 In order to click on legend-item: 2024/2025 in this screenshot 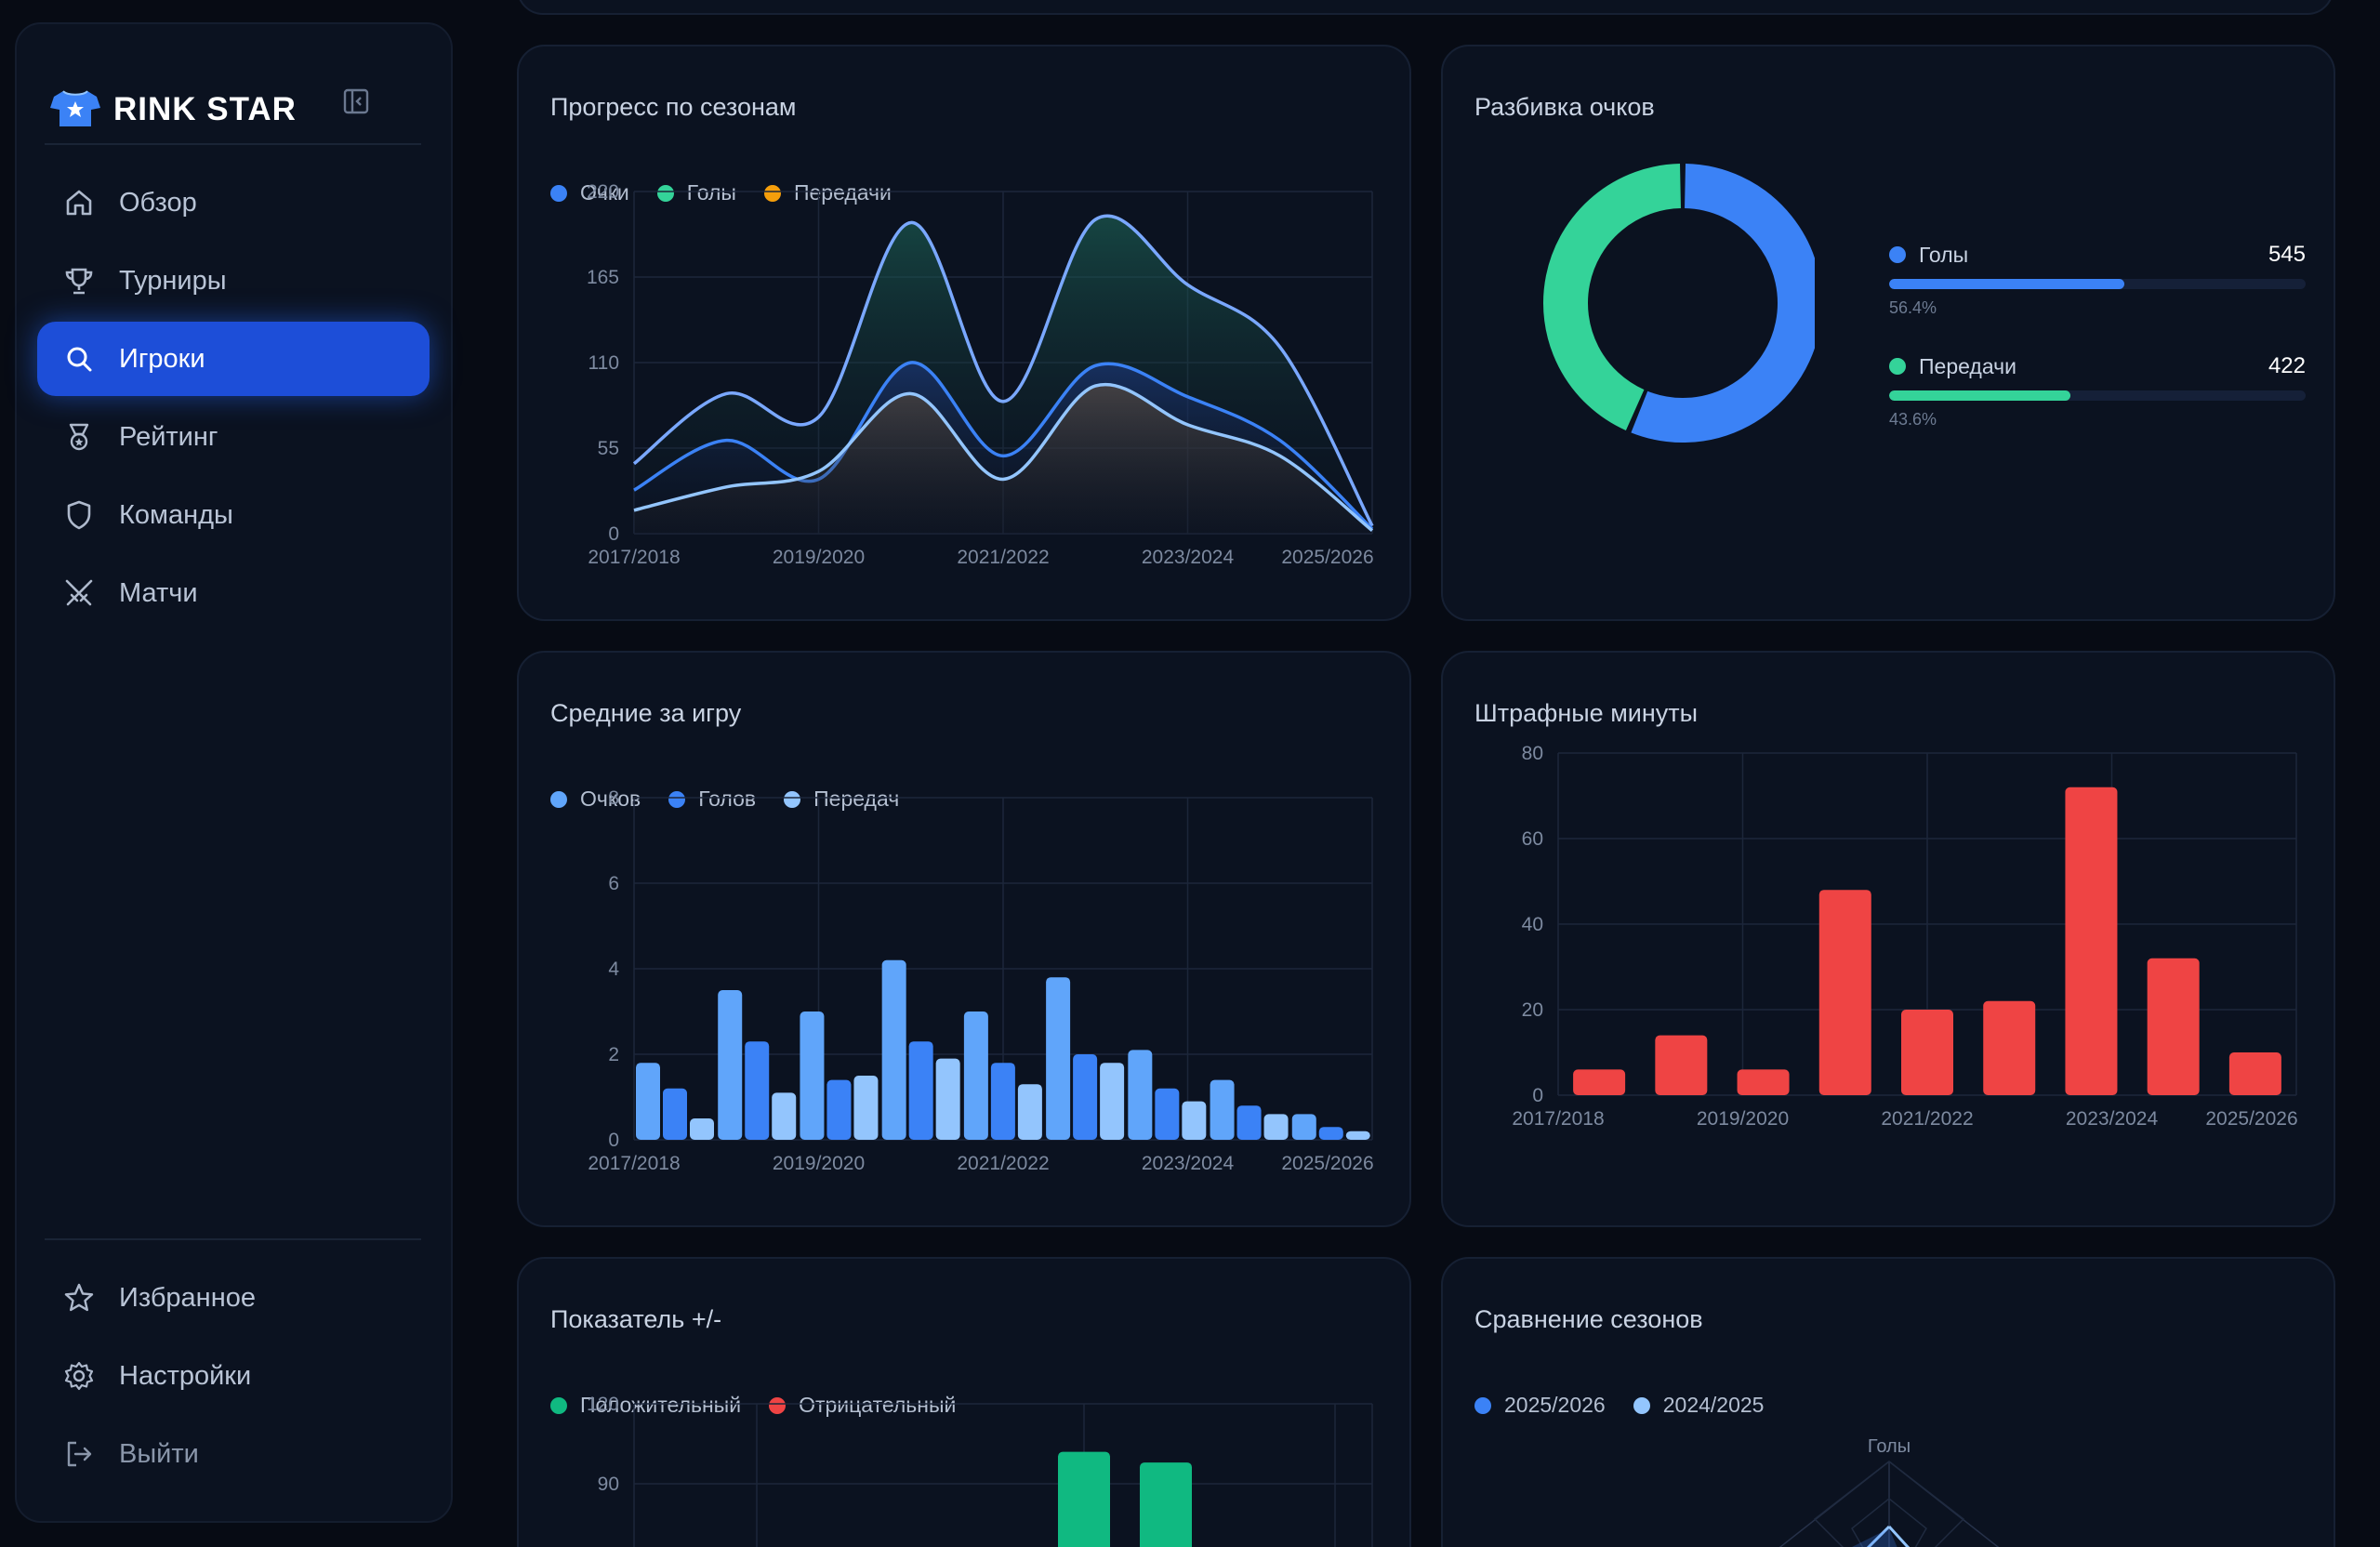, I will do `click(1698, 1405)`.